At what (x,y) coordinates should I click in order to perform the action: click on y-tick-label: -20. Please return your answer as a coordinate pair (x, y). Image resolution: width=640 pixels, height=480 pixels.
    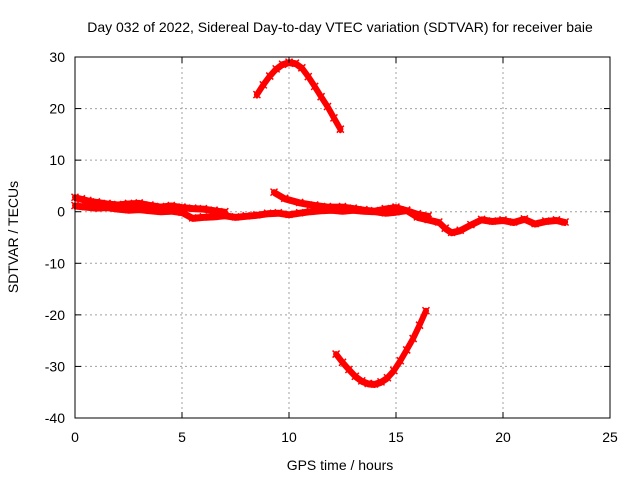
    Looking at the image, I should click on (55, 315).